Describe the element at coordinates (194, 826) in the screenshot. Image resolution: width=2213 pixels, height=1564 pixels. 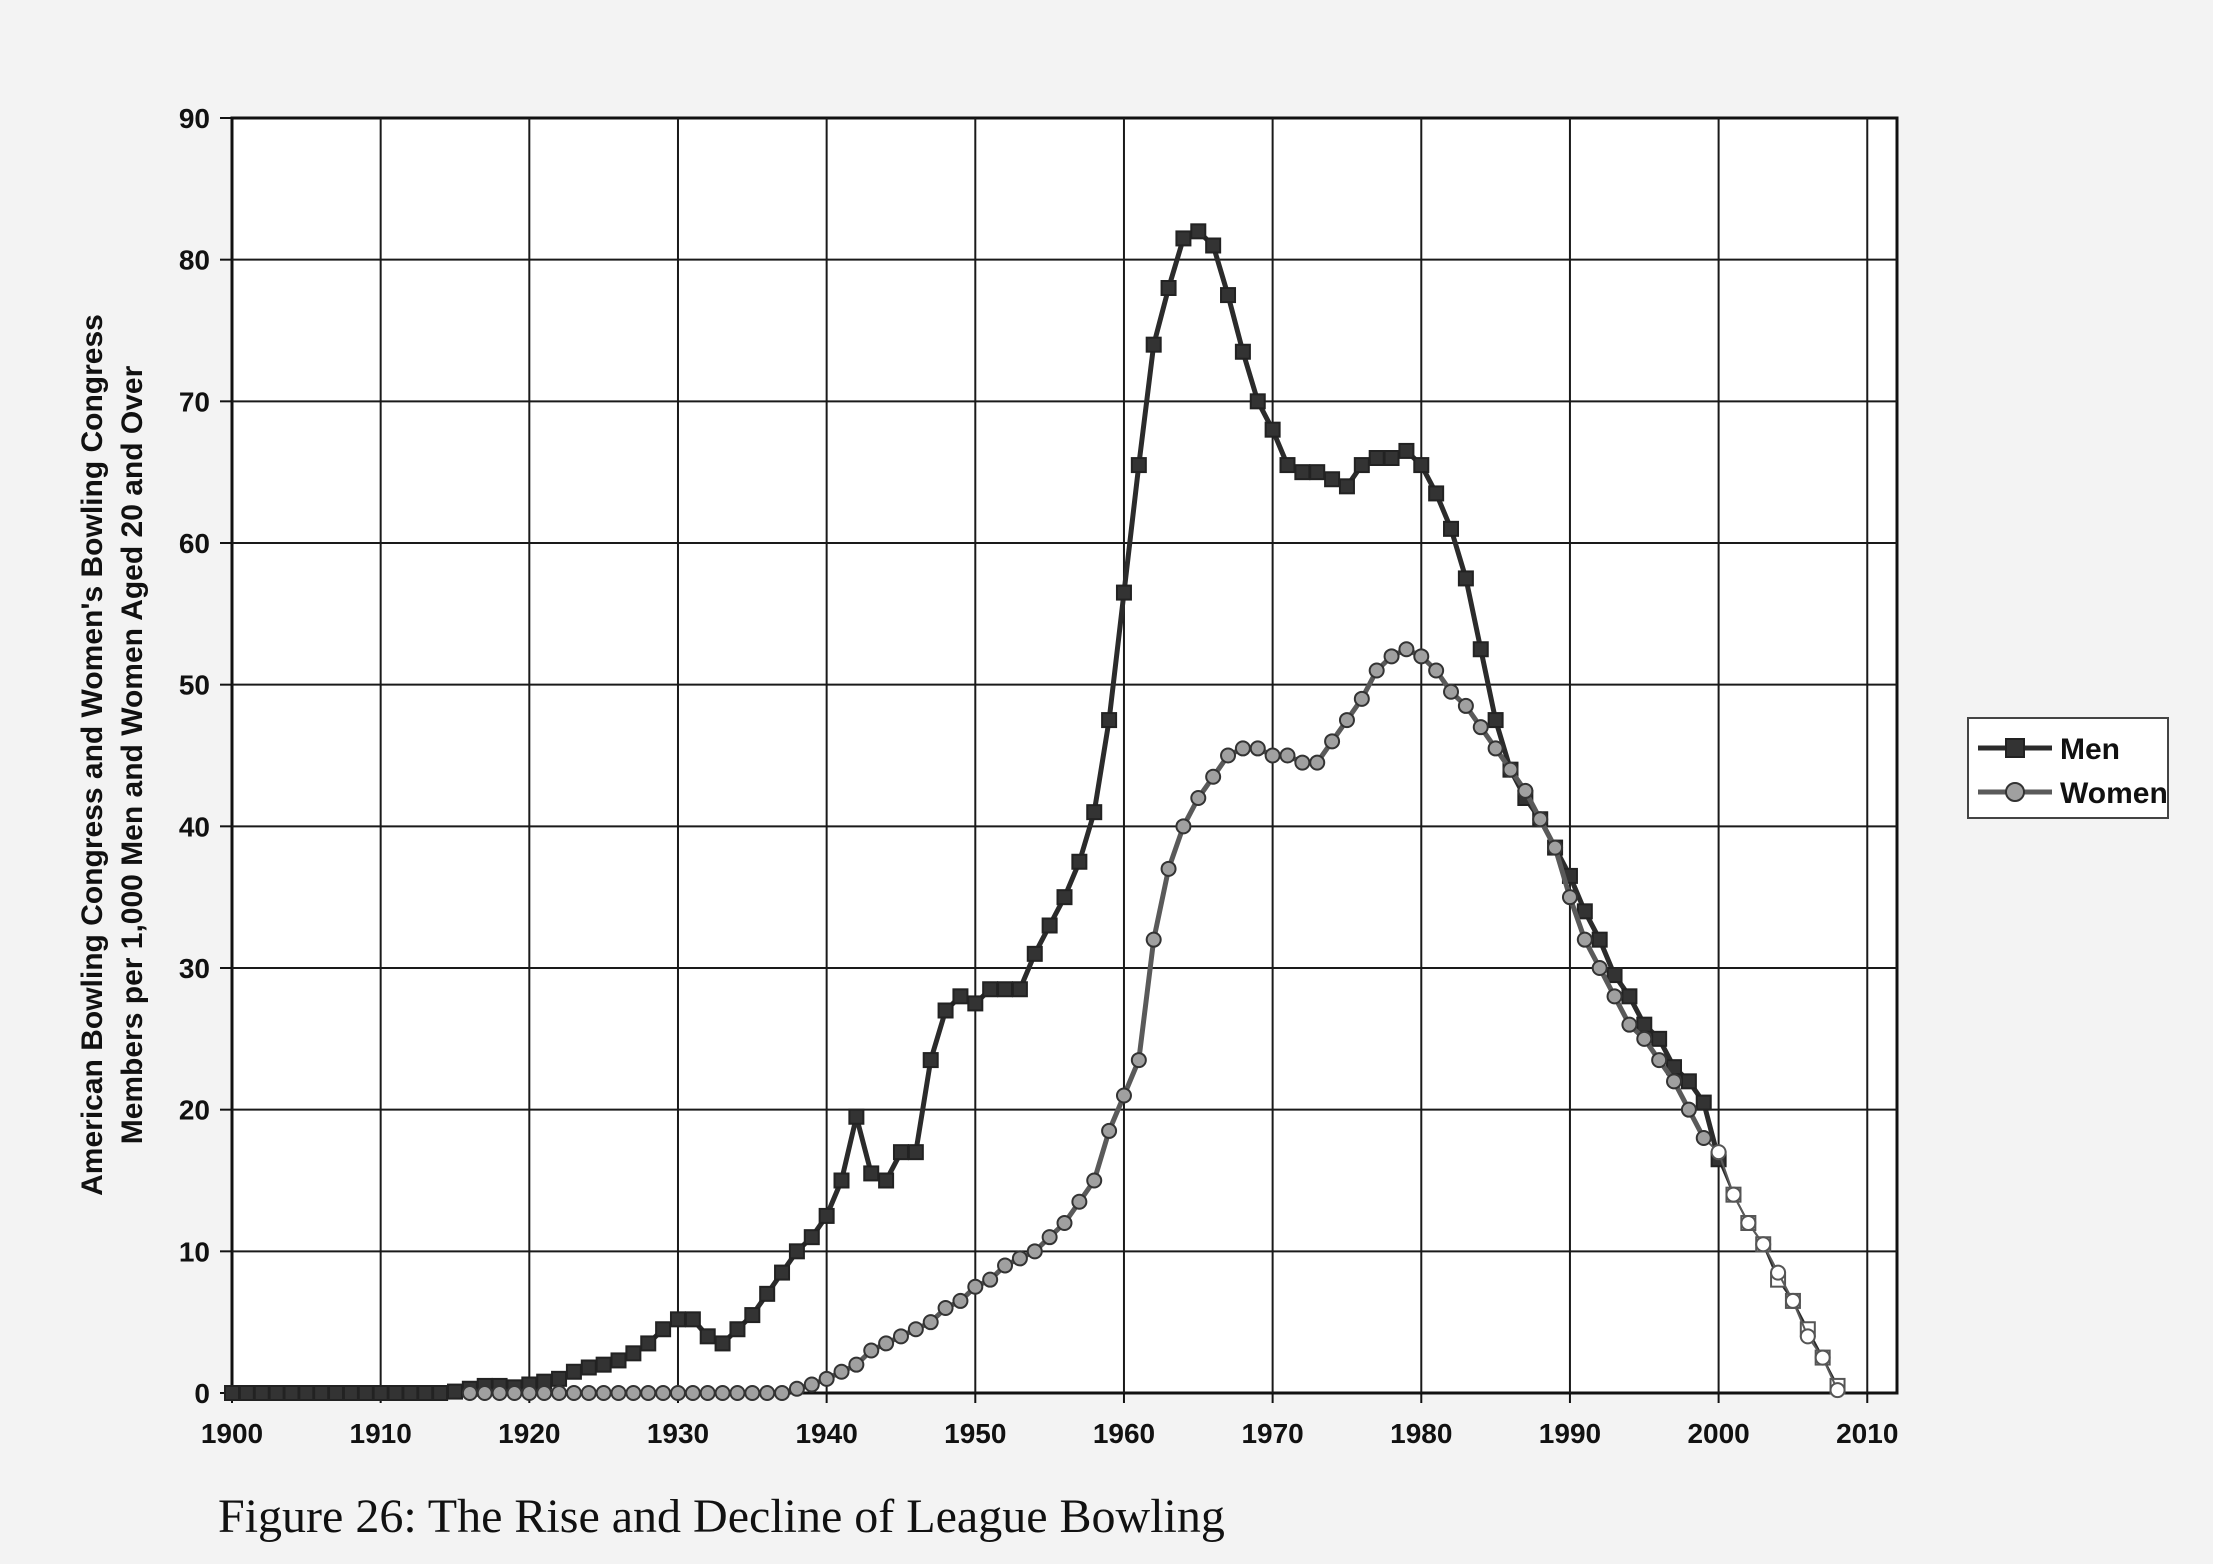
I see `y-tick-label: 40` at that location.